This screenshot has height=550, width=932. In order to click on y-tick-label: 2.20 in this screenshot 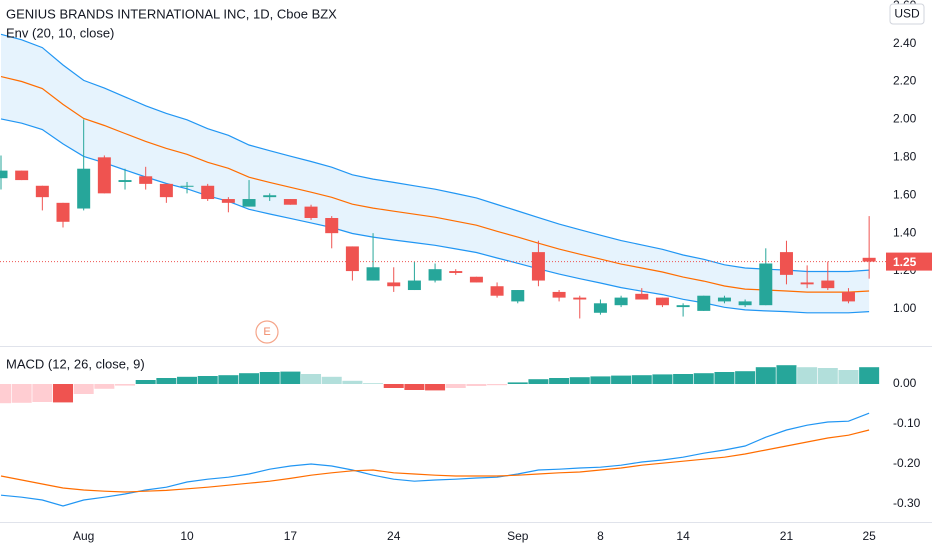, I will do `click(905, 81)`.